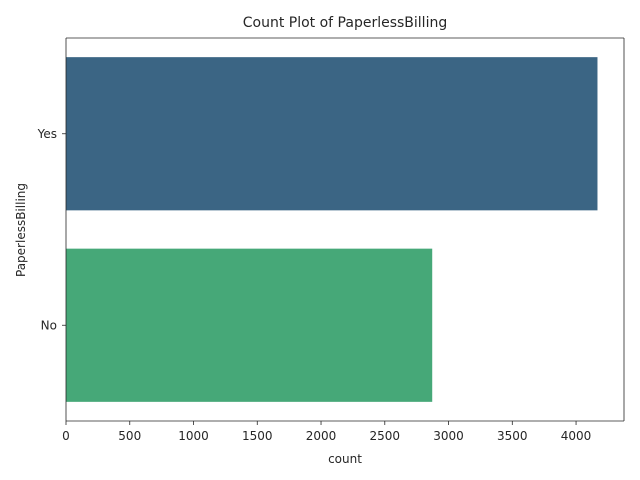 Image resolution: width=640 pixels, height=480 pixels. I want to click on chart-title: Count Plot of PaperlessBilling, so click(345, 23).